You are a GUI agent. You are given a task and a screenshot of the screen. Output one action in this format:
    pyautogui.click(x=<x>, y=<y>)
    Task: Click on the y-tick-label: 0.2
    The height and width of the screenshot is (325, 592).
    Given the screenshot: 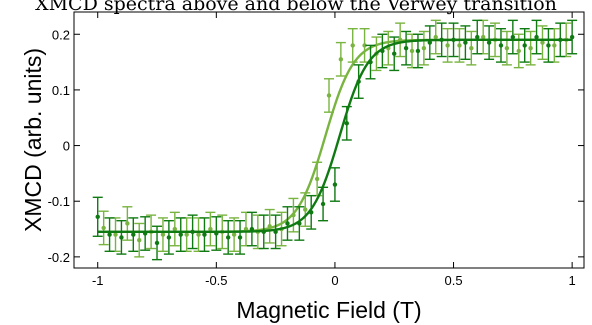 What is the action you would take?
    pyautogui.click(x=61, y=34)
    